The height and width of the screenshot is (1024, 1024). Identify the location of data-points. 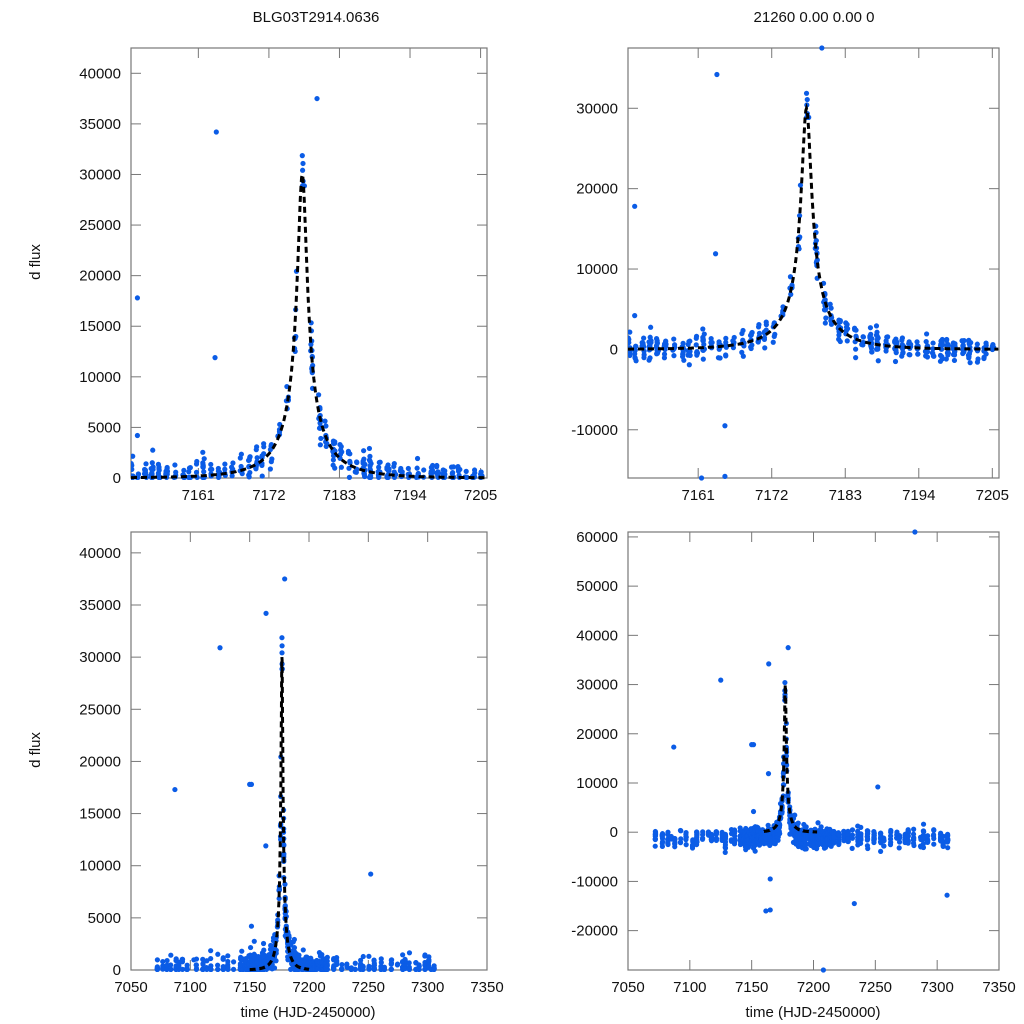
(801, 751).